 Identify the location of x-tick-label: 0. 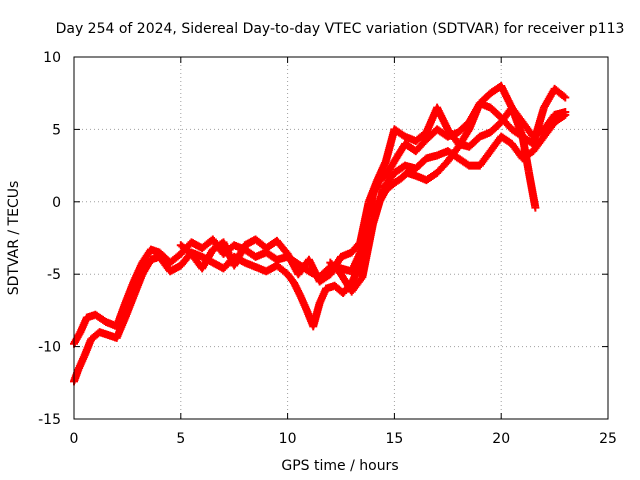
(74, 439).